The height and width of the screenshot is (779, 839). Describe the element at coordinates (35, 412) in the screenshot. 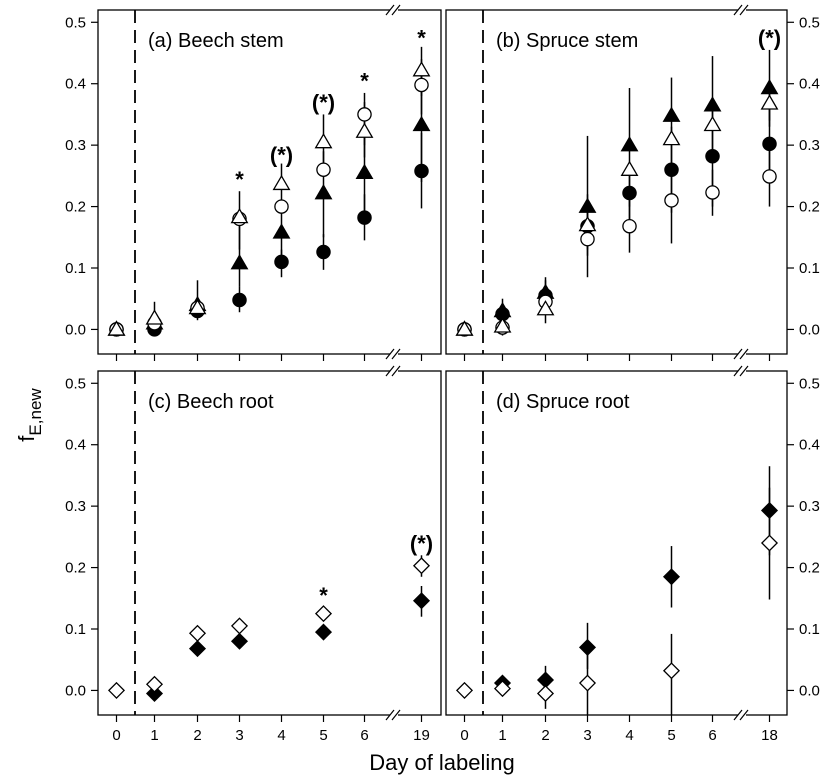

I see `y-axis-label-subscript: E,new` at that location.